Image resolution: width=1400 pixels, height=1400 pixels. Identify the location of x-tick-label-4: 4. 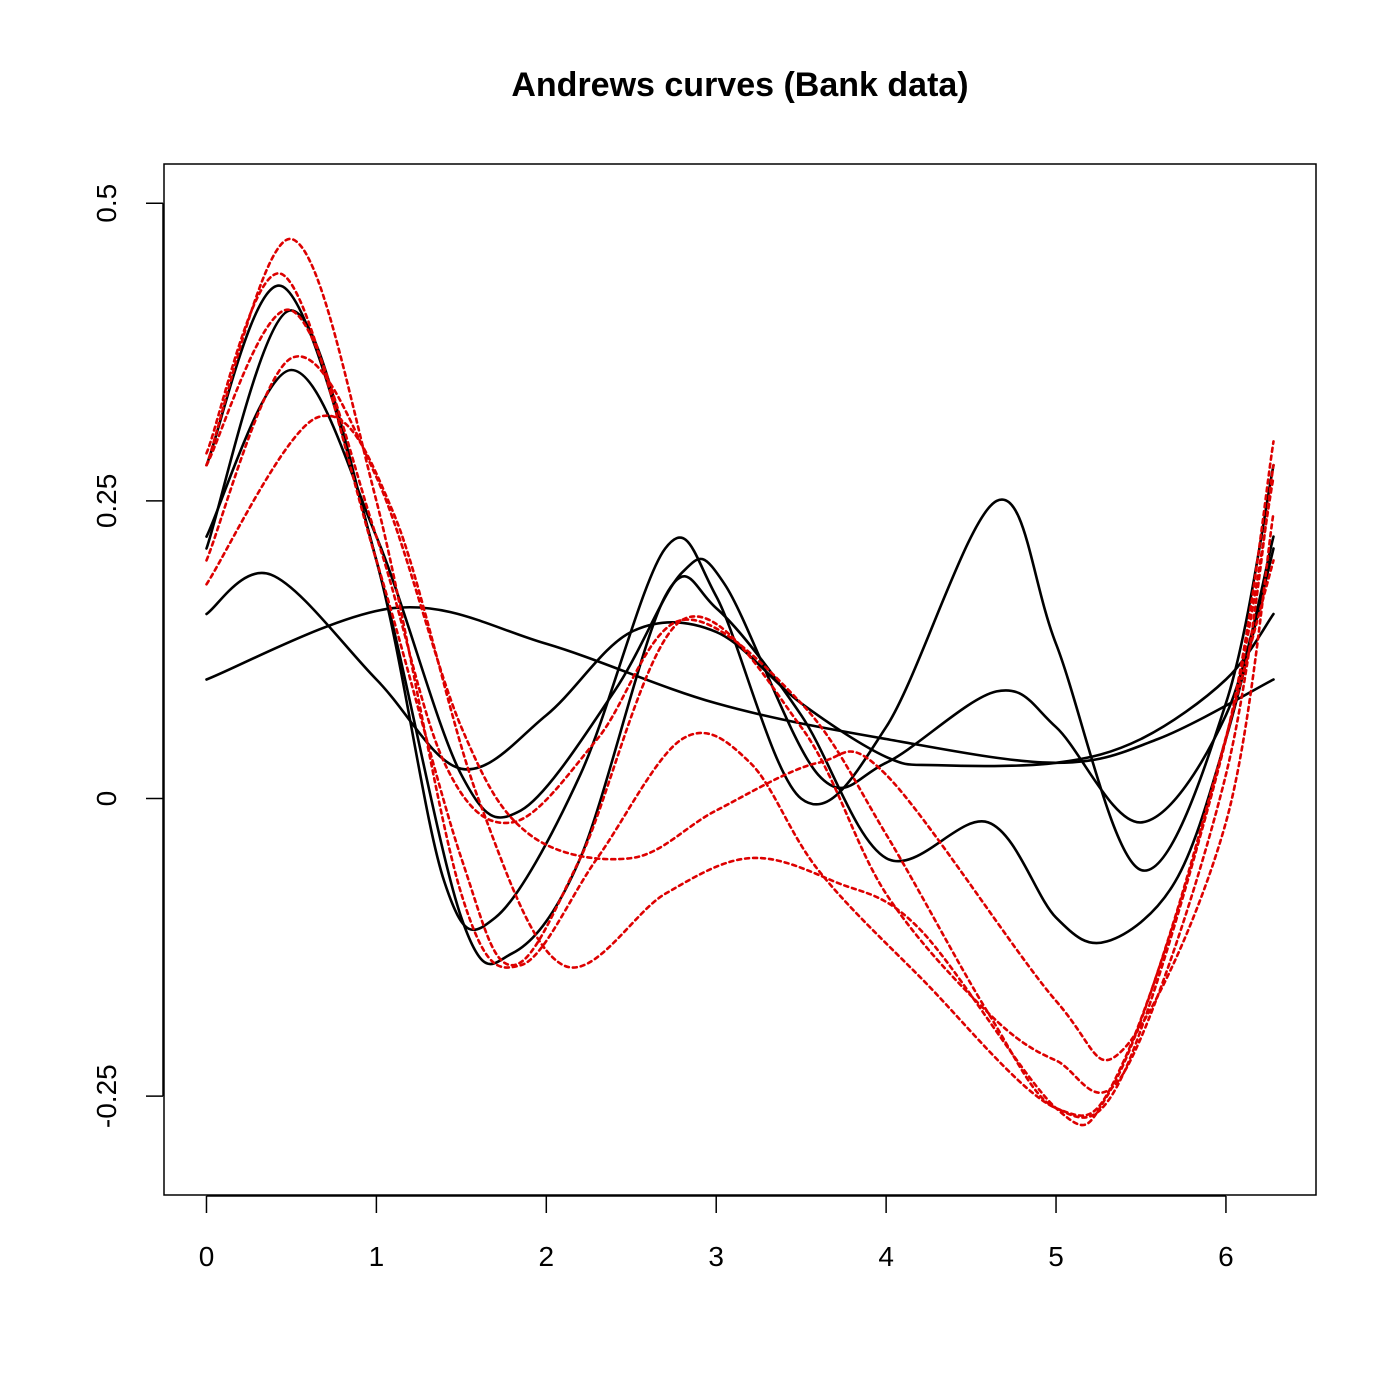
(886, 1256).